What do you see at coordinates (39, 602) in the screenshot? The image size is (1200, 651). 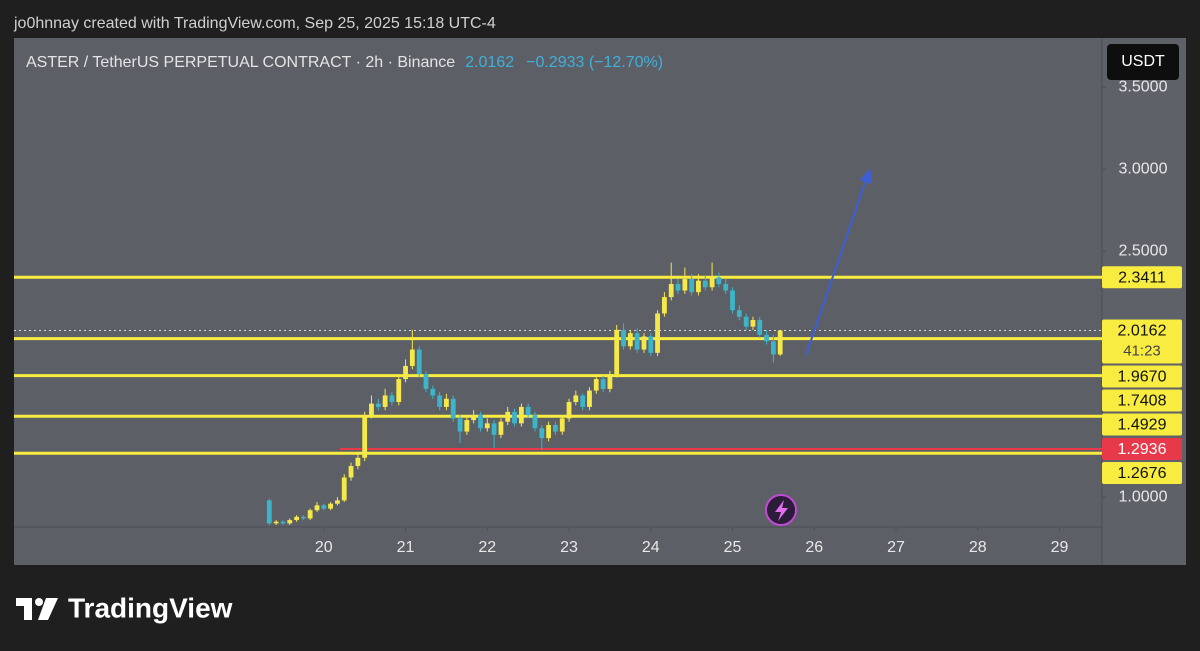 I see `logo-dot` at bounding box center [39, 602].